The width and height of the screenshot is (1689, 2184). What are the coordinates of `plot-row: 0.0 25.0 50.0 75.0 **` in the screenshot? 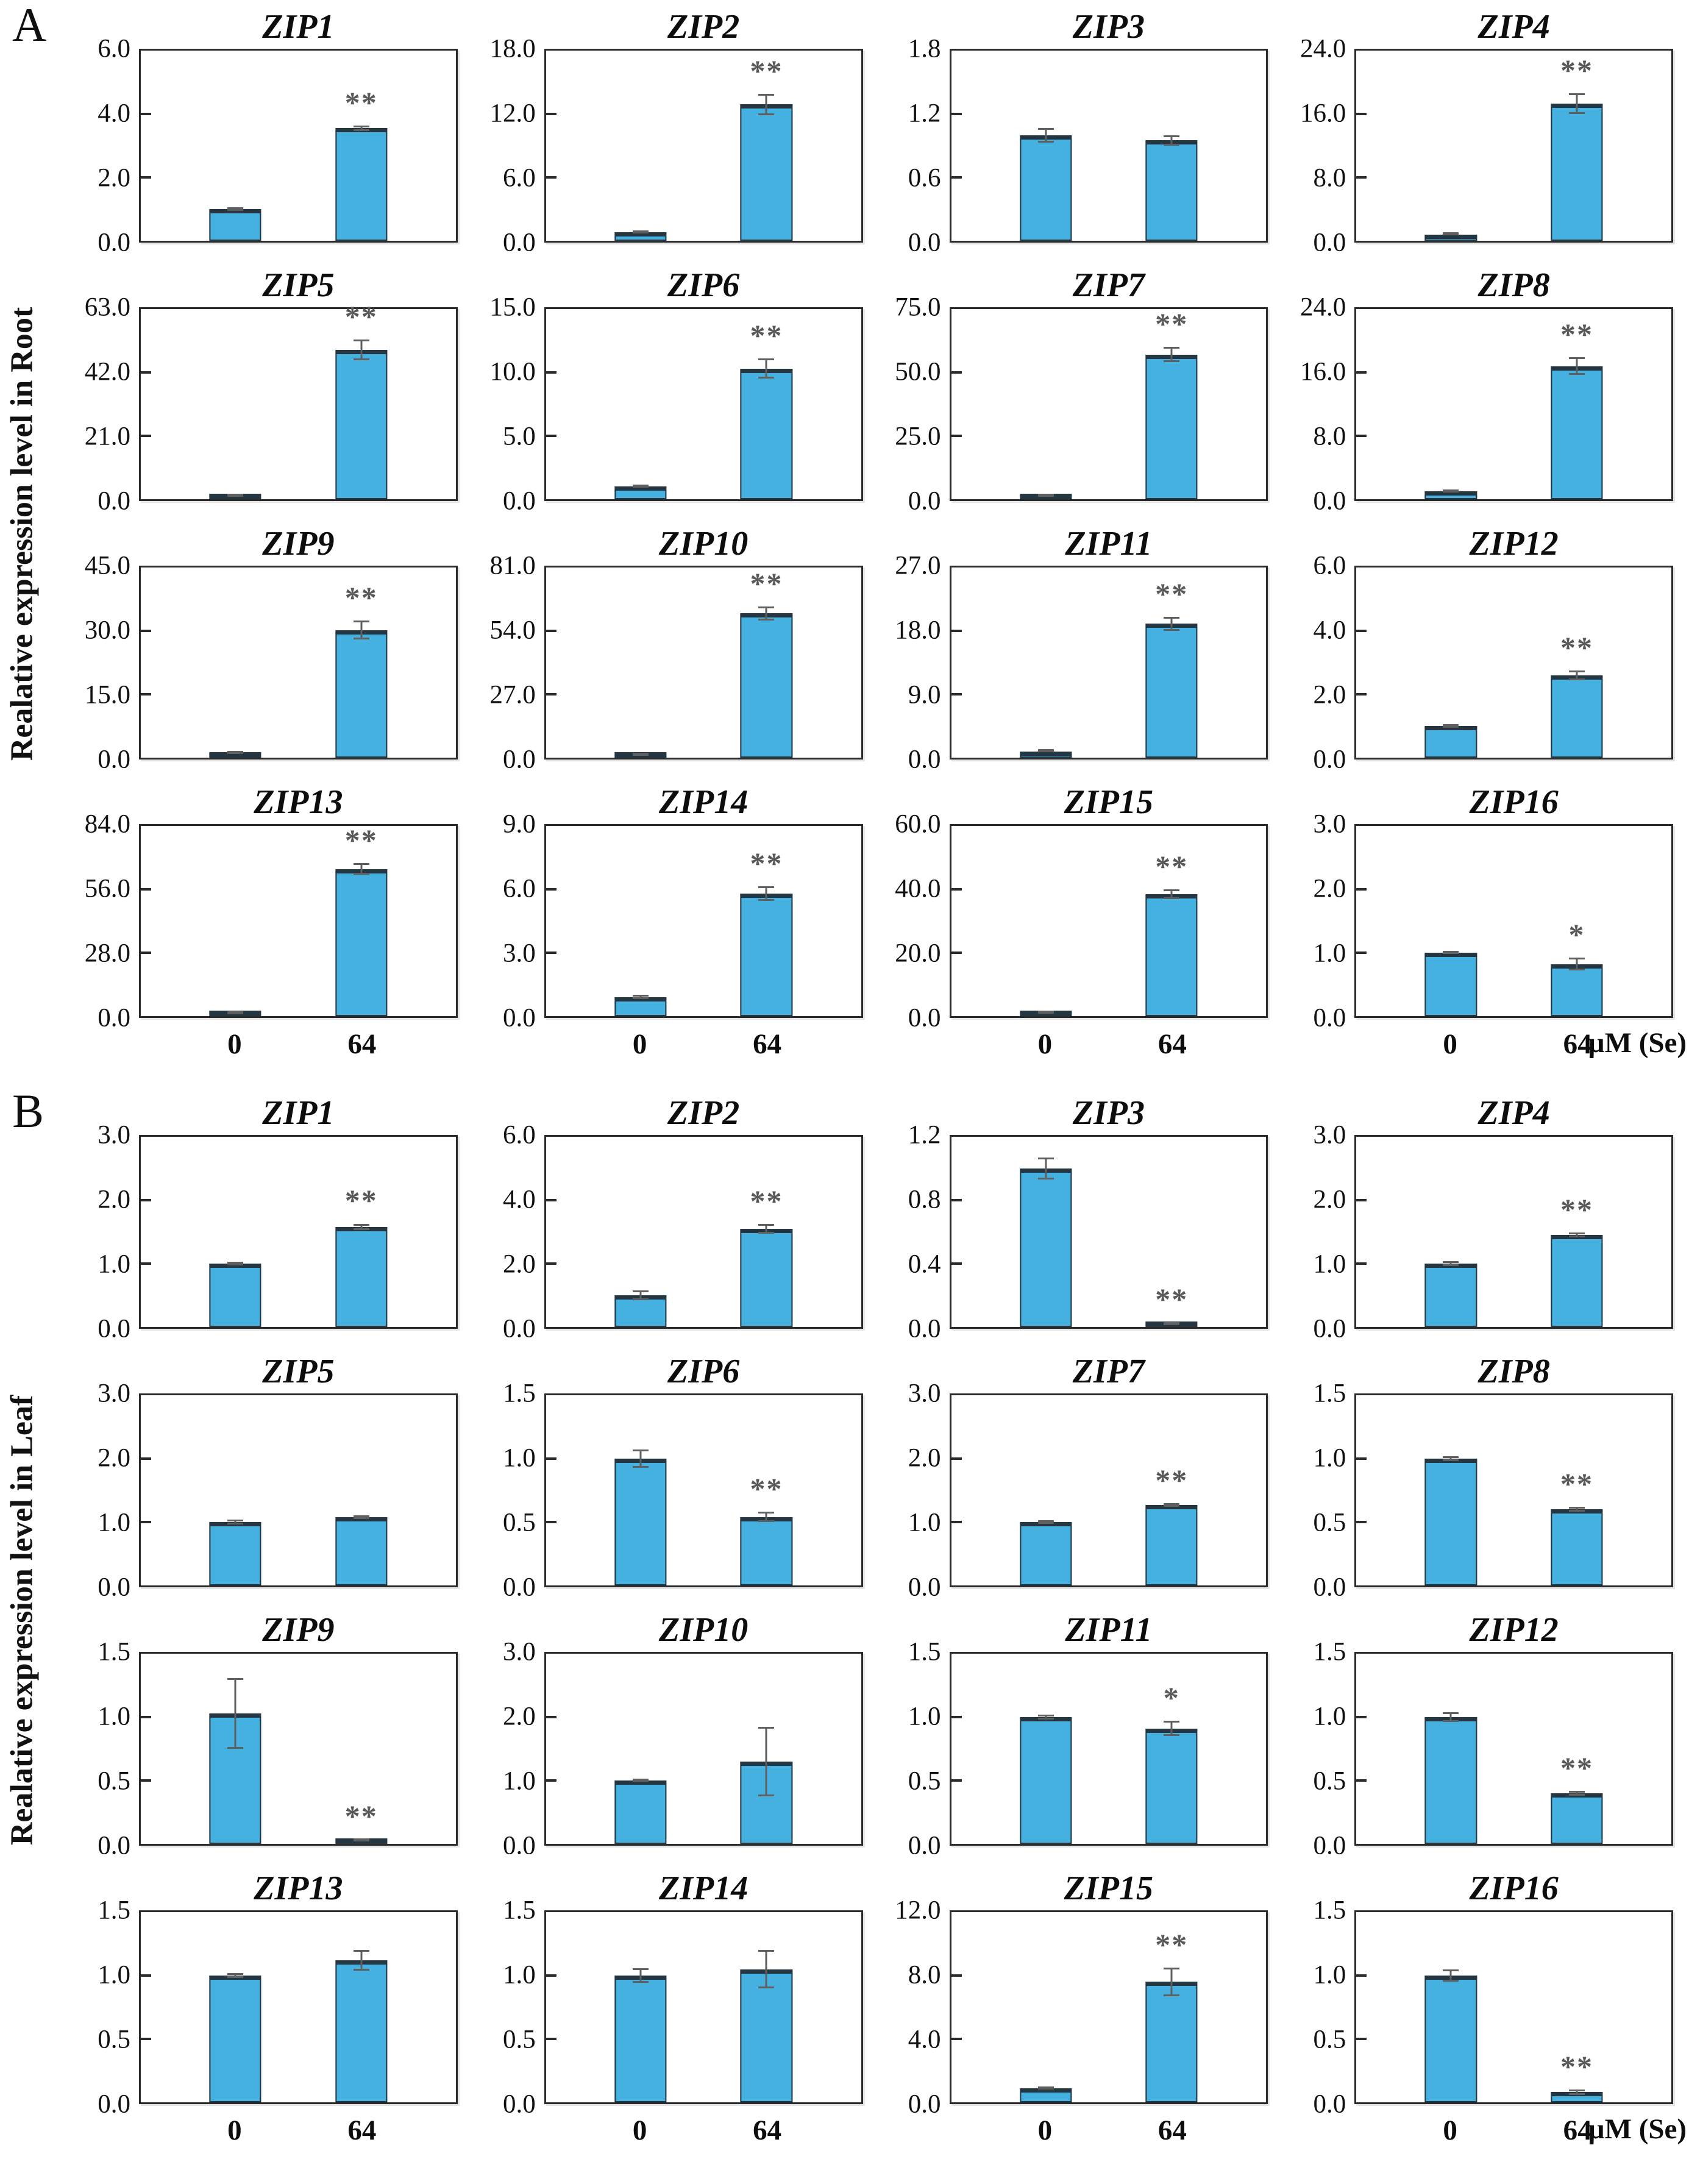 It's located at (1068, 404).